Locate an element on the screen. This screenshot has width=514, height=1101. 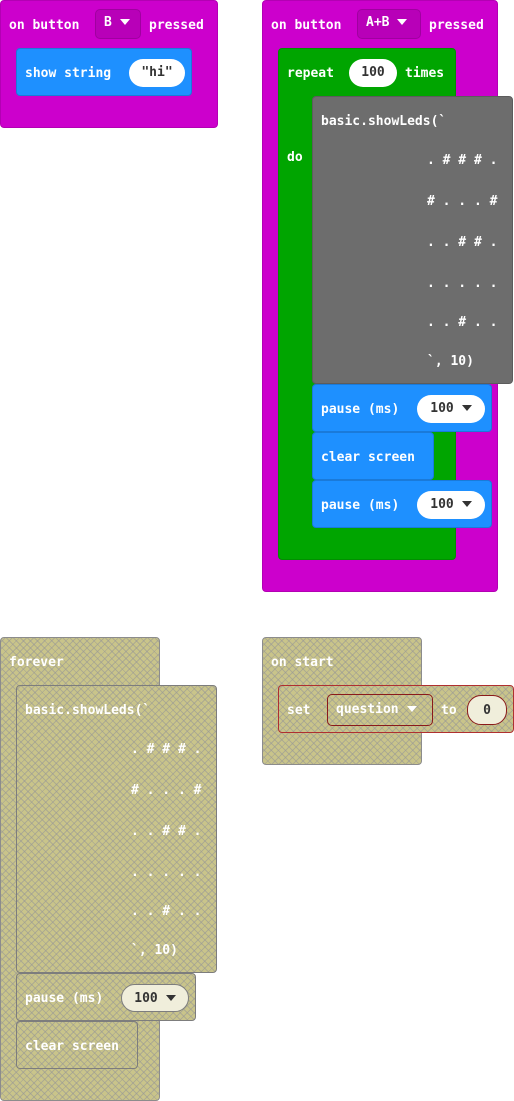
set-value-input: 0 is located at coordinates (487, 710).